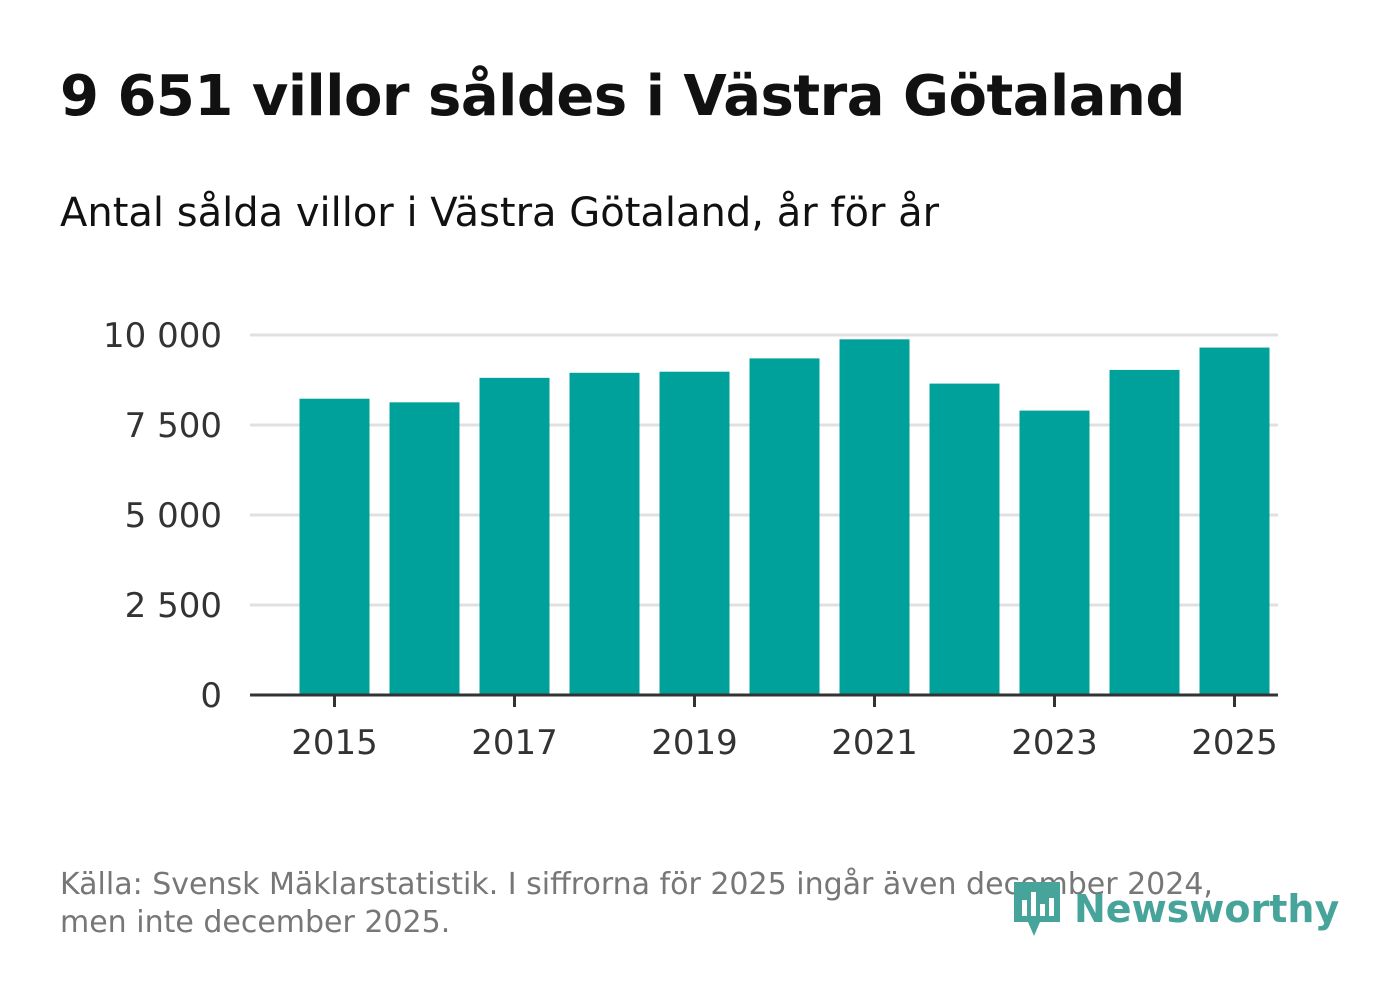  What do you see at coordinates (622, 96) in the screenshot?
I see `chart-title: 9 651 villor såldes i Västra Götaland` at bounding box center [622, 96].